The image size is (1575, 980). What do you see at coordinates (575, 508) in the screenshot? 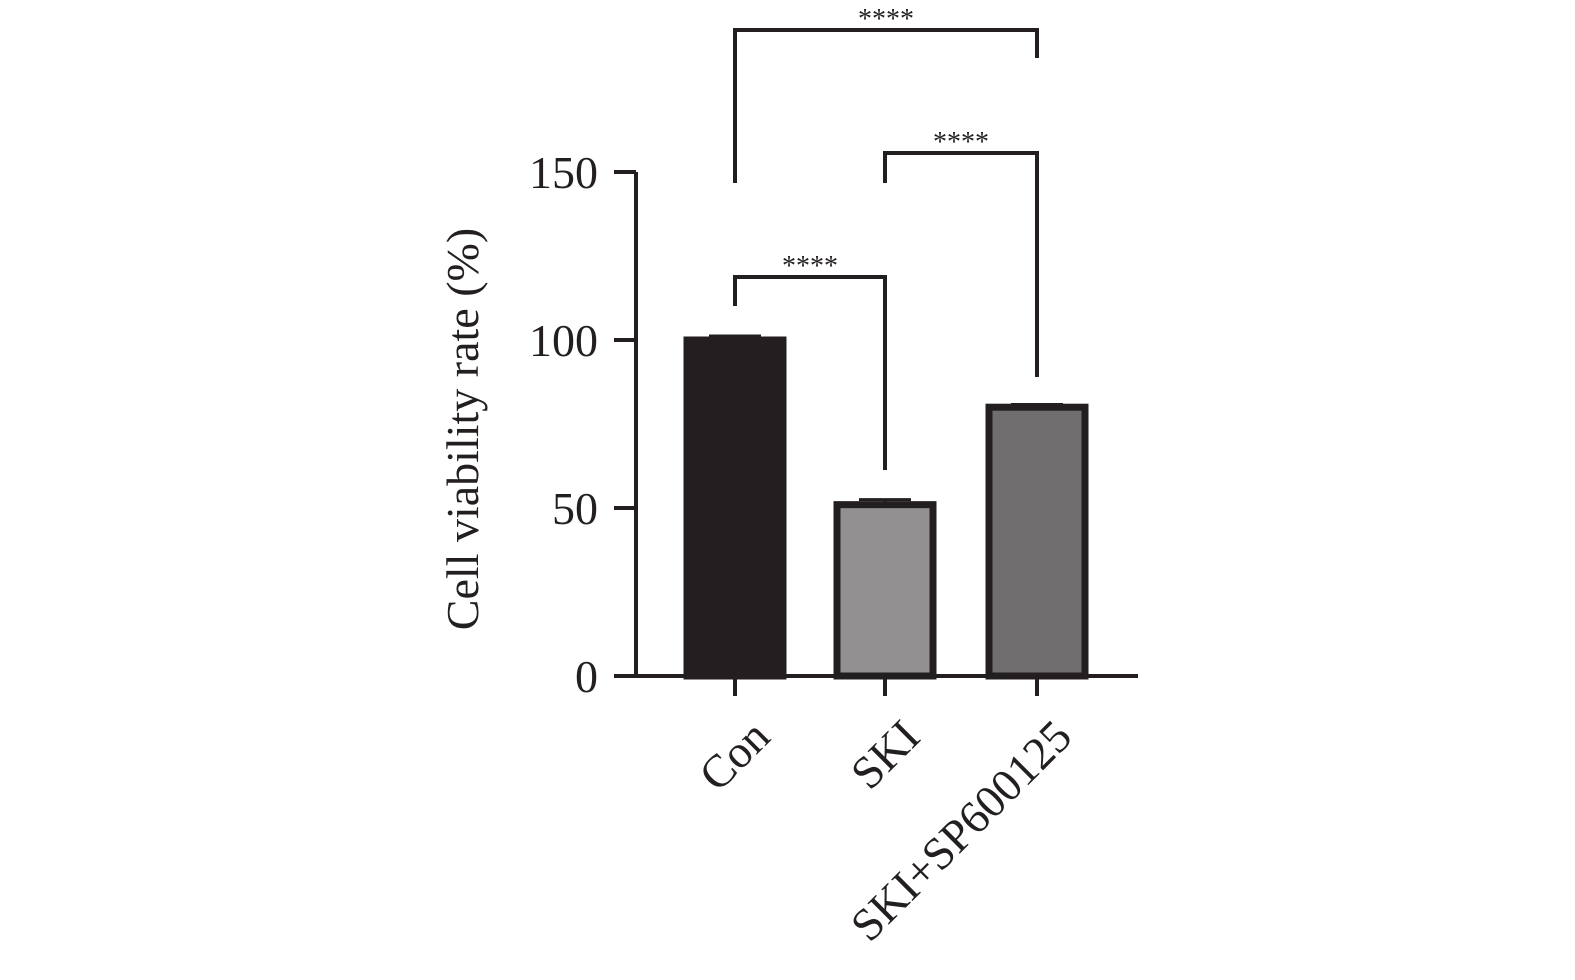
I see `y-tick-label-1: 50` at bounding box center [575, 508].